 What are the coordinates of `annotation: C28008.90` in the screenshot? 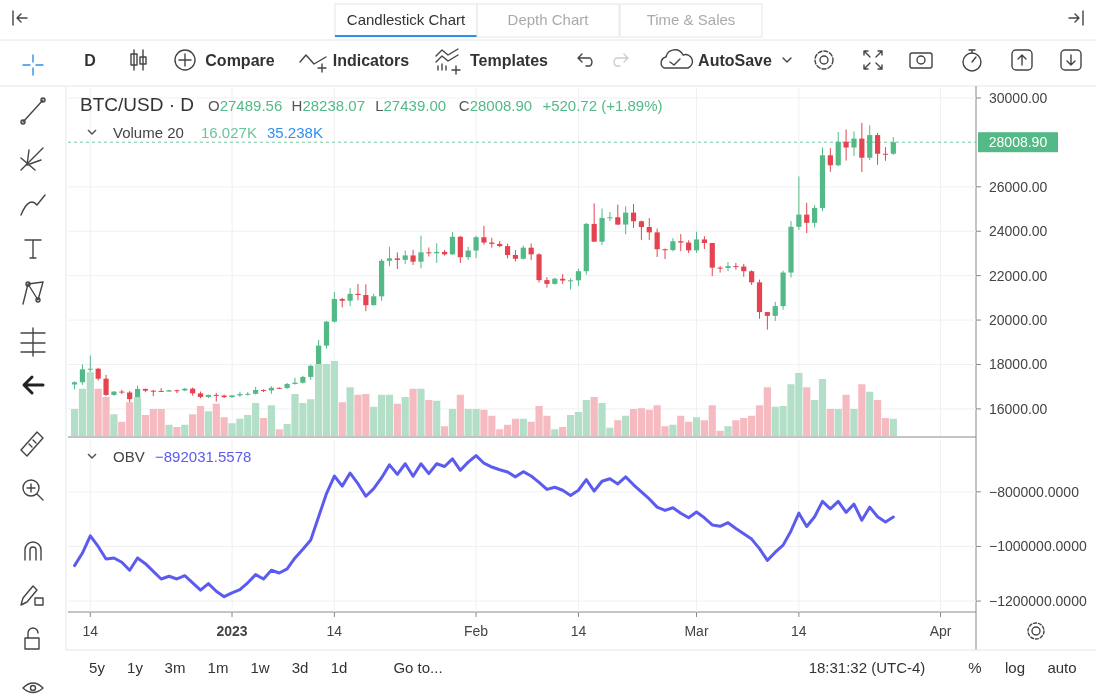 It's located at (495, 105).